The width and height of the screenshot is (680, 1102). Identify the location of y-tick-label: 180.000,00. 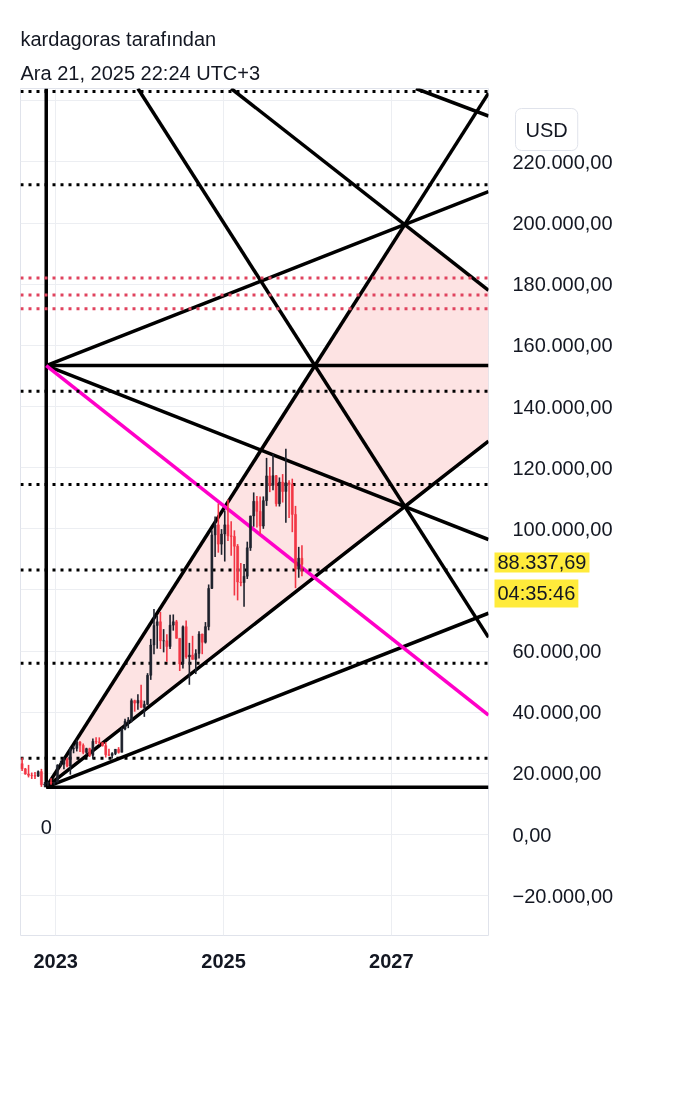
(562, 284).